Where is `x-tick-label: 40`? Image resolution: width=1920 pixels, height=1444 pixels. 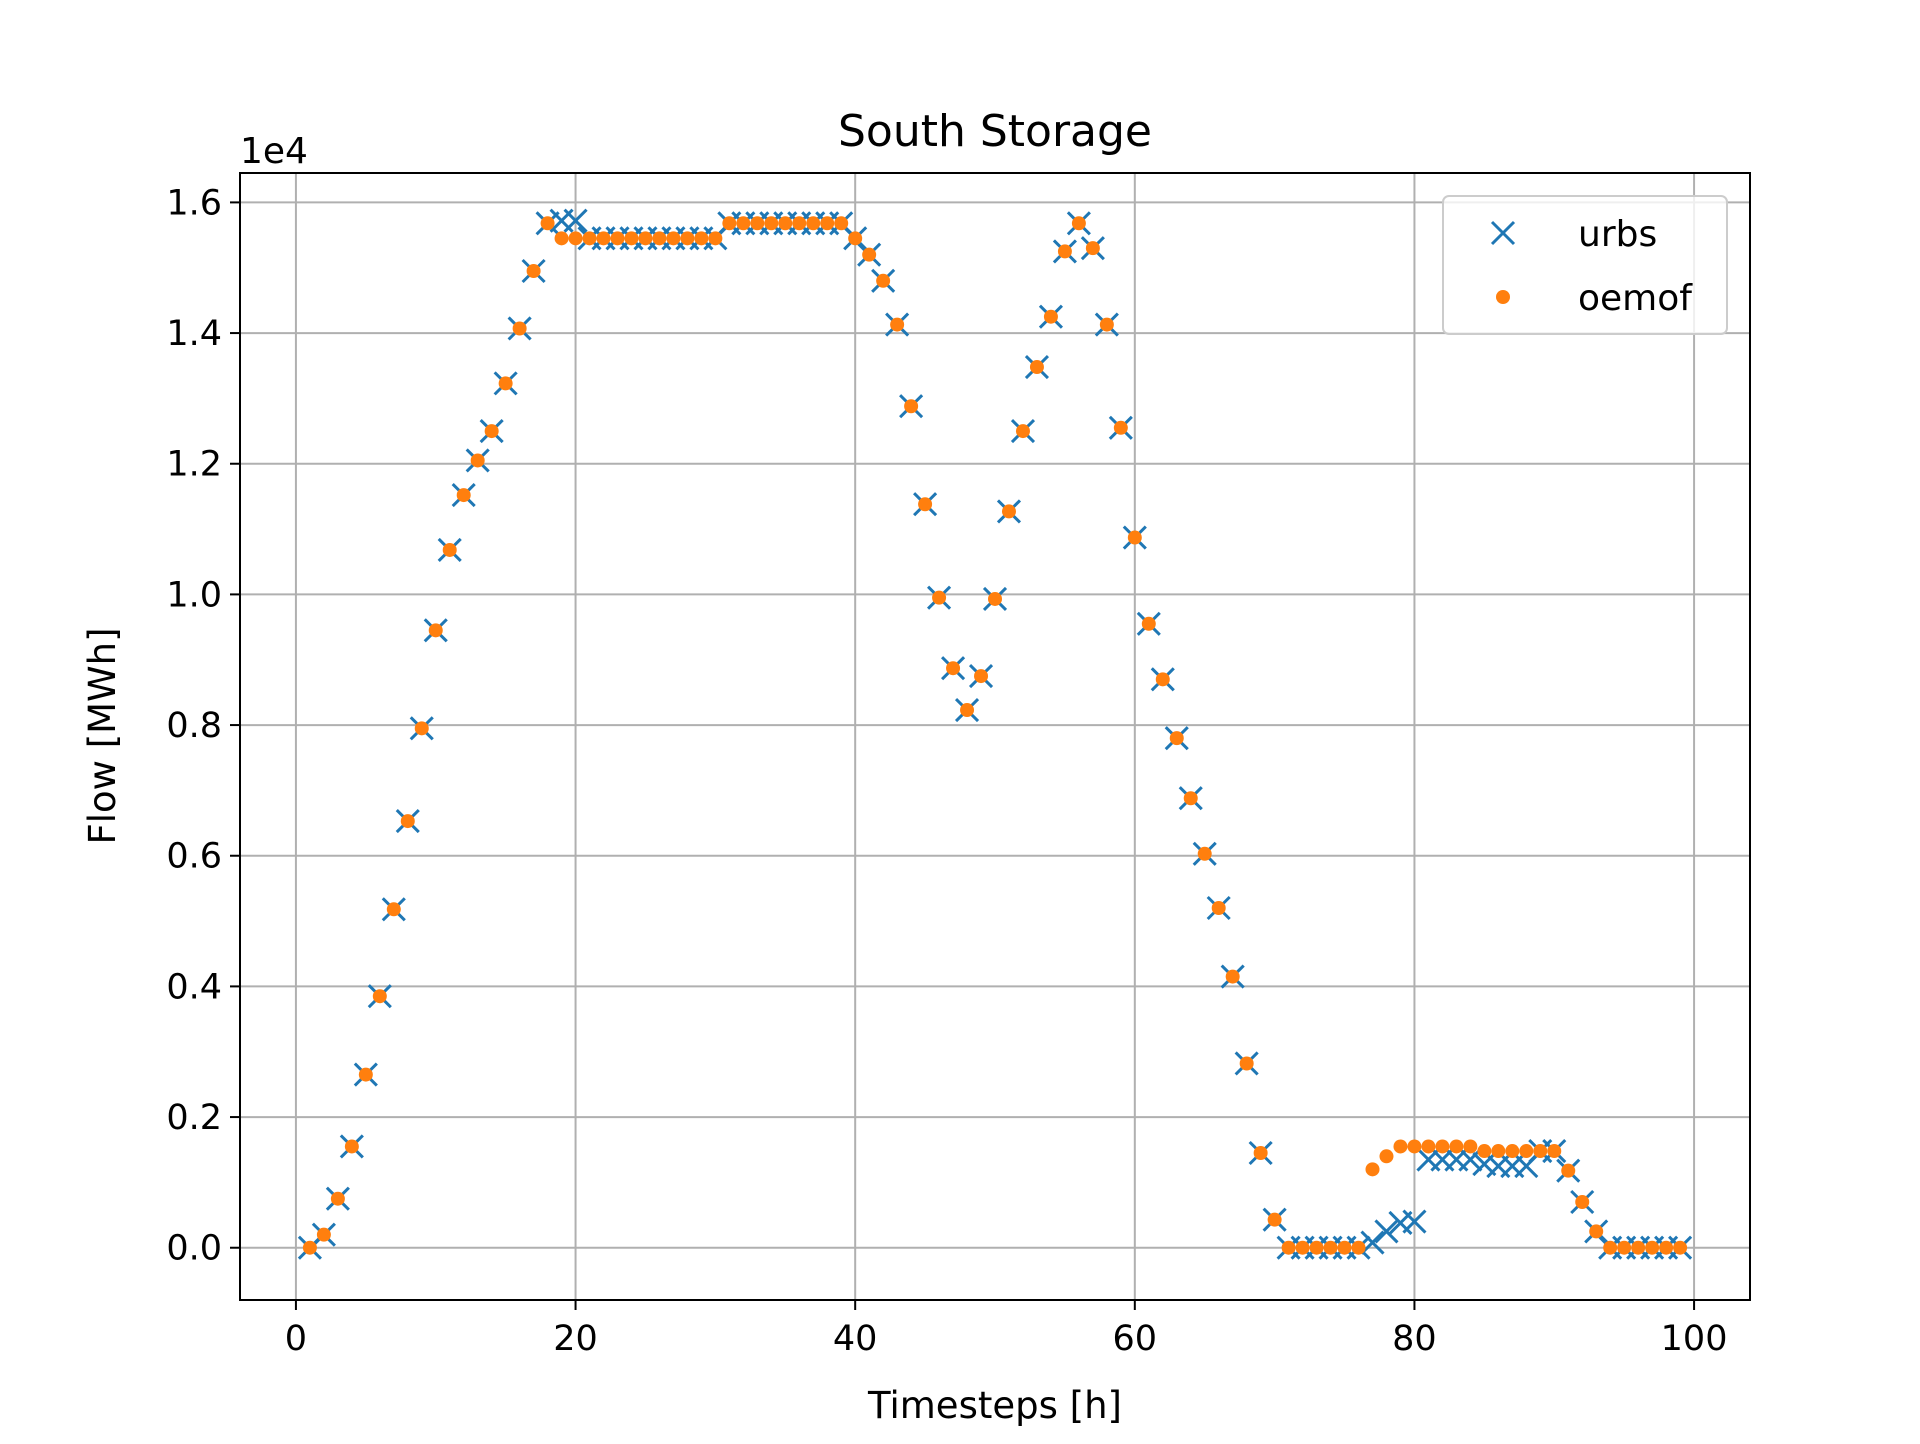 x-tick-label: 40 is located at coordinates (855, 1339).